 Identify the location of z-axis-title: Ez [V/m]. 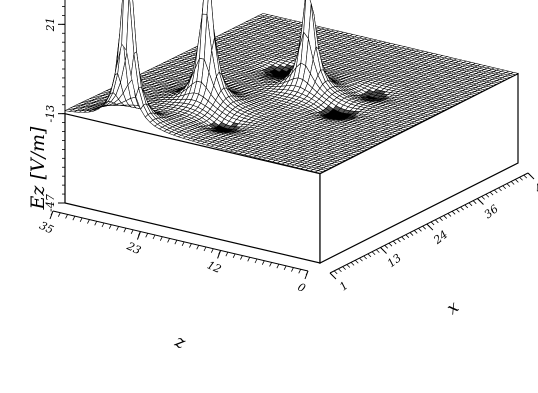
(38, 168).